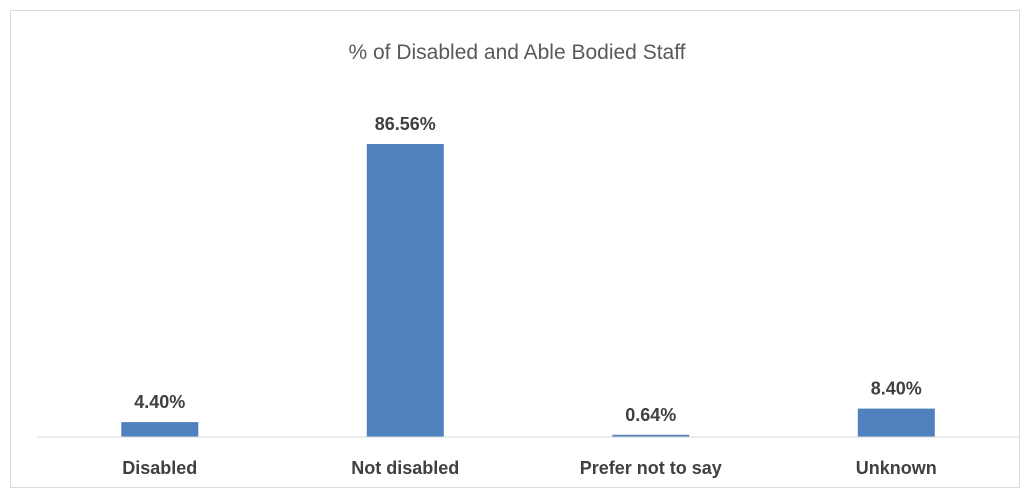  I want to click on bar-not-disabled, so click(405, 290).